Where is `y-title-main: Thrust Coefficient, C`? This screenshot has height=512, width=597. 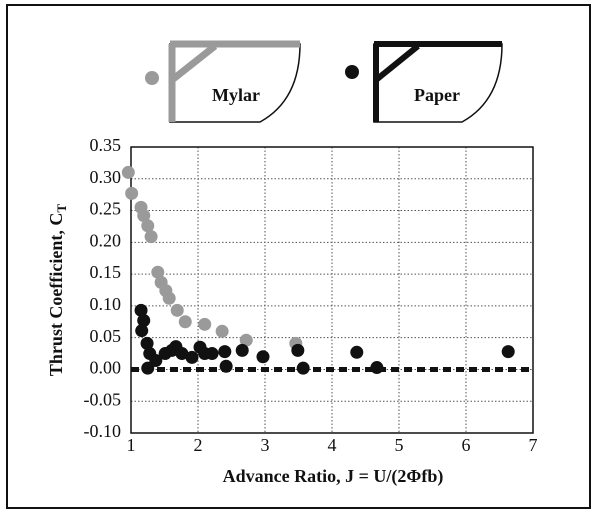
y-title-main: Thrust Coefficient, C is located at coordinates (56, 294).